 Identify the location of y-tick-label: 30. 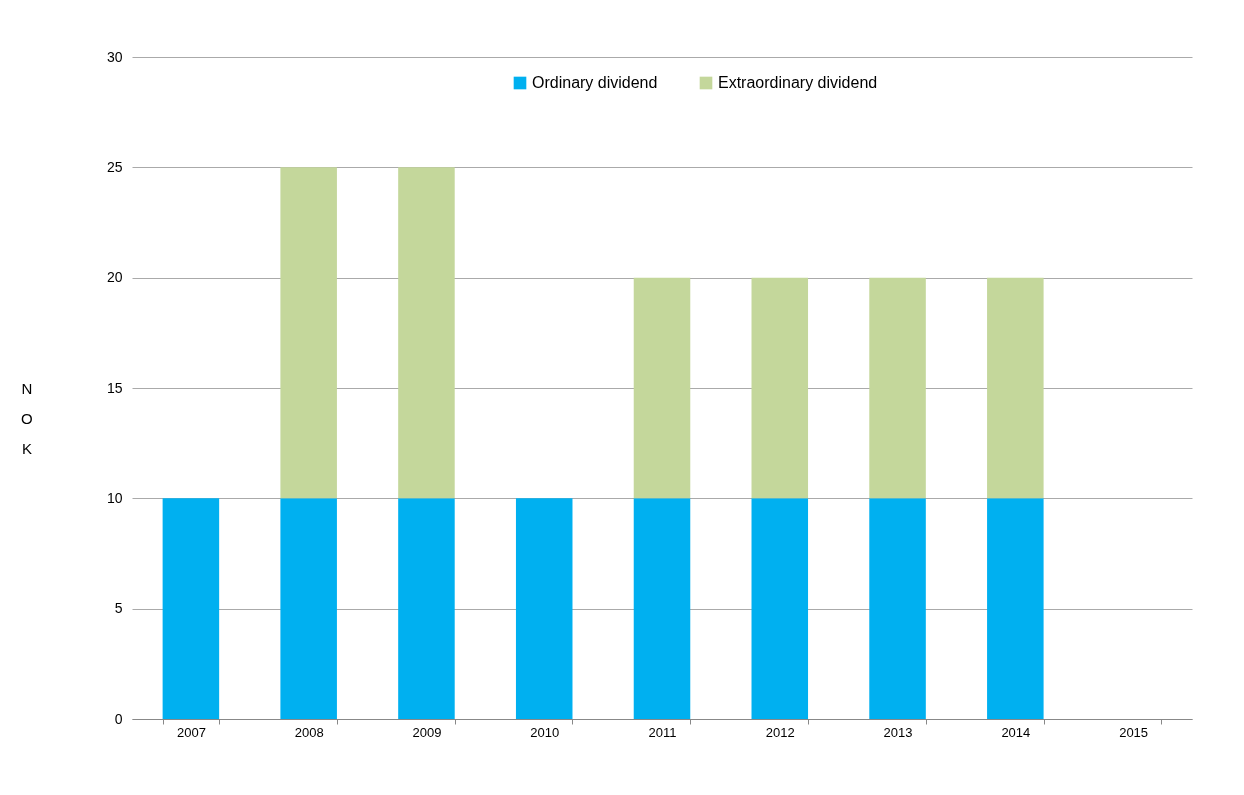
(114, 56).